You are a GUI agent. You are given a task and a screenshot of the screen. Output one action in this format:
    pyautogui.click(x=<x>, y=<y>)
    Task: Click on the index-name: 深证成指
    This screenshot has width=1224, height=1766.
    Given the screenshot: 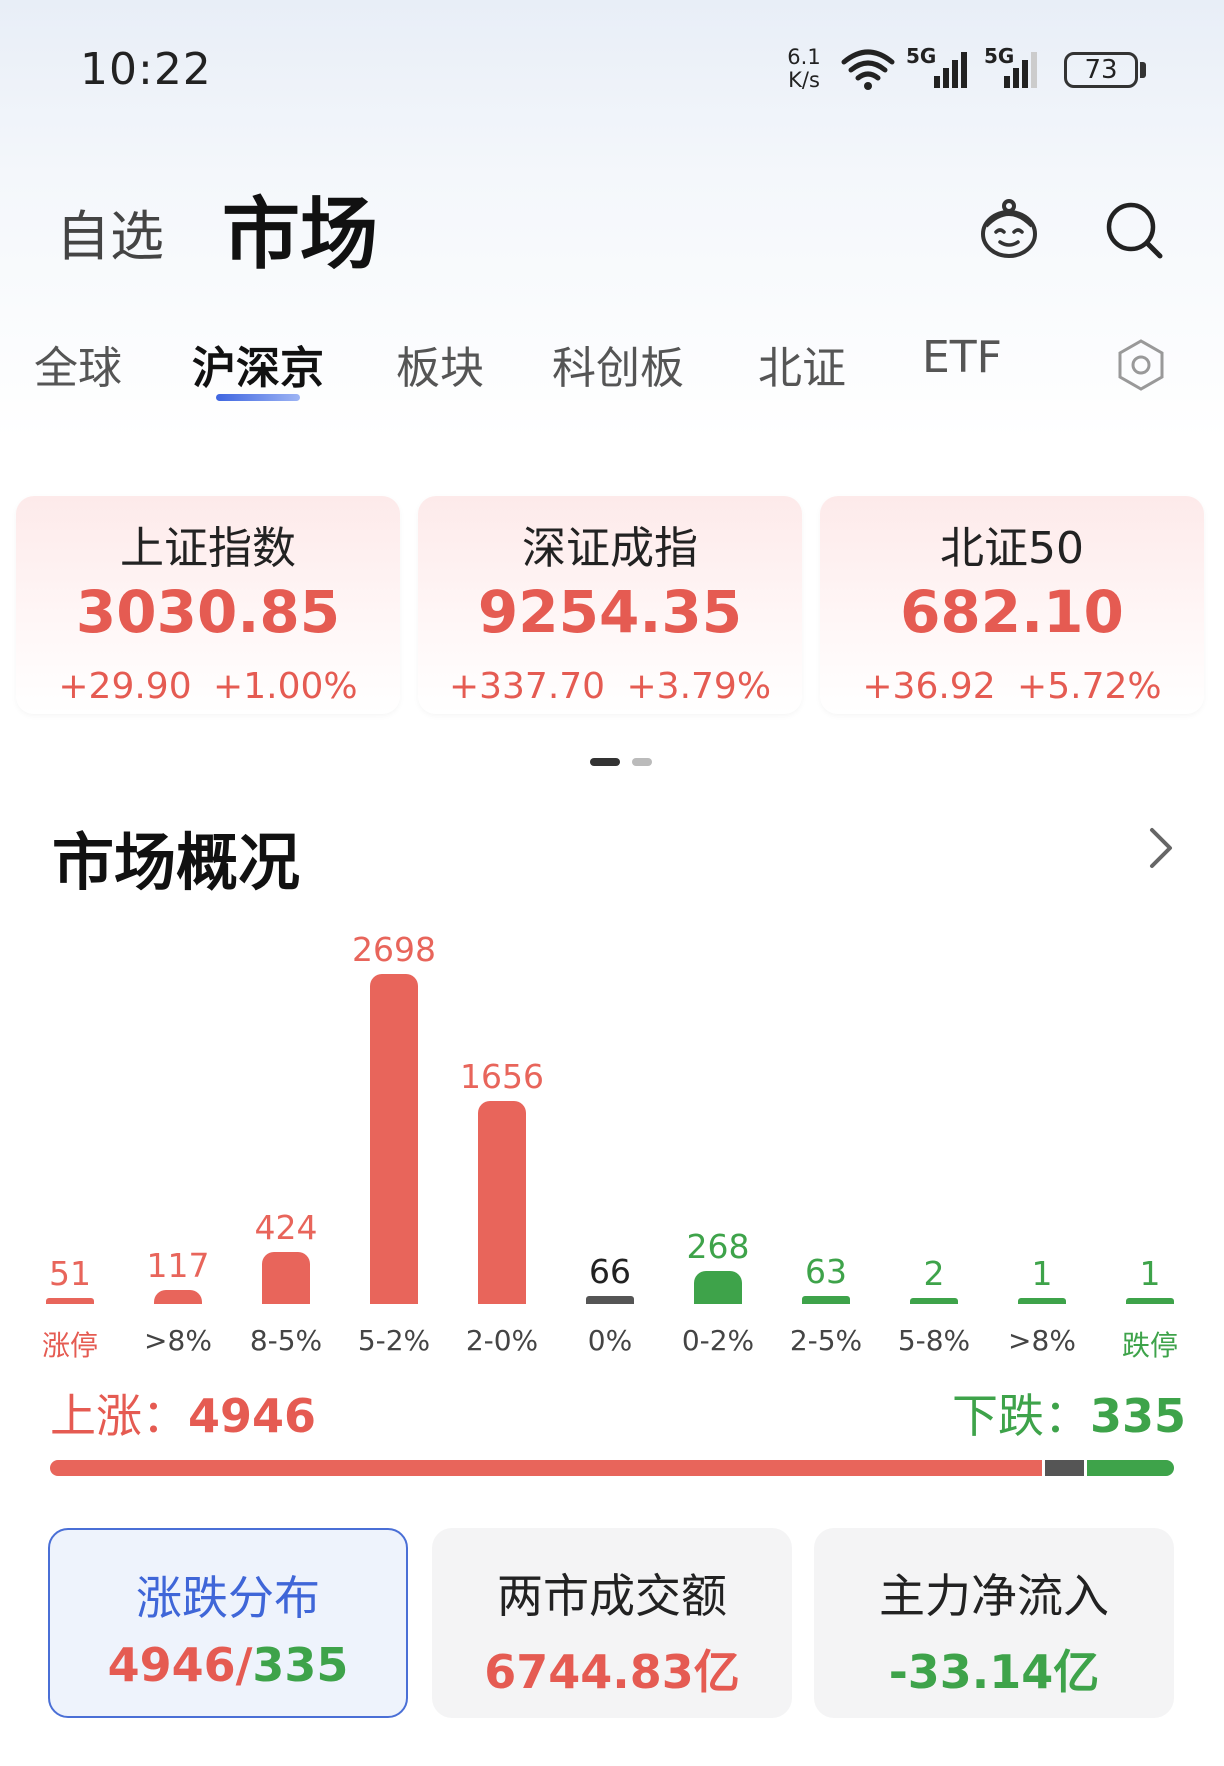 What is the action you would take?
    pyautogui.click(x=610, y=548)
    